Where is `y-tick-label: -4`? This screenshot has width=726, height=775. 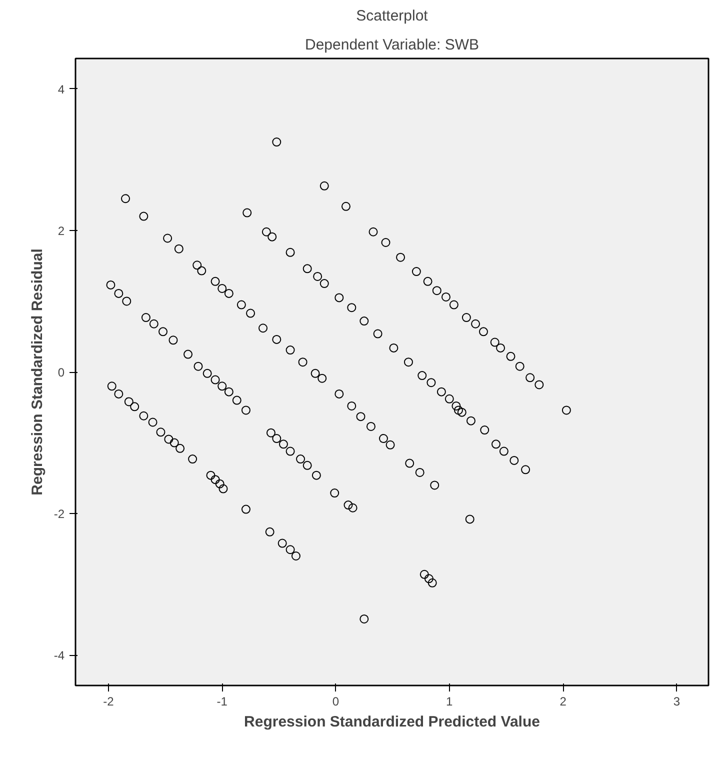 y-tick-label: -4 is located at coordinates (59, 655).